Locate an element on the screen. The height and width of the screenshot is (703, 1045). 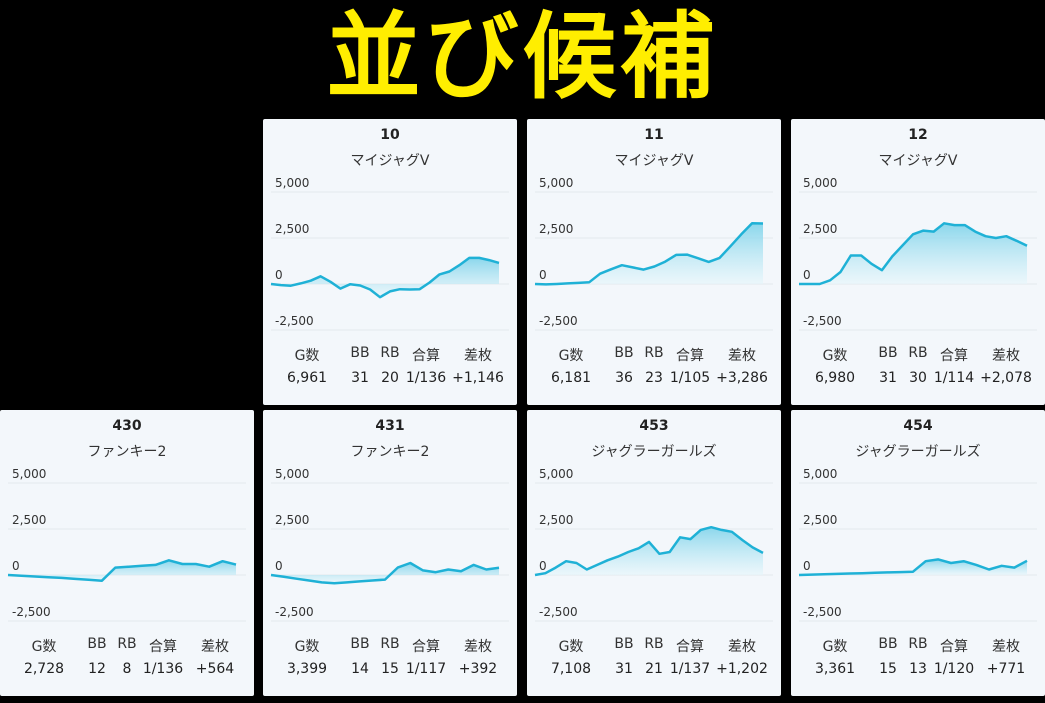
stats-column: 差枚 +564 is located at coordinates (215, 661).